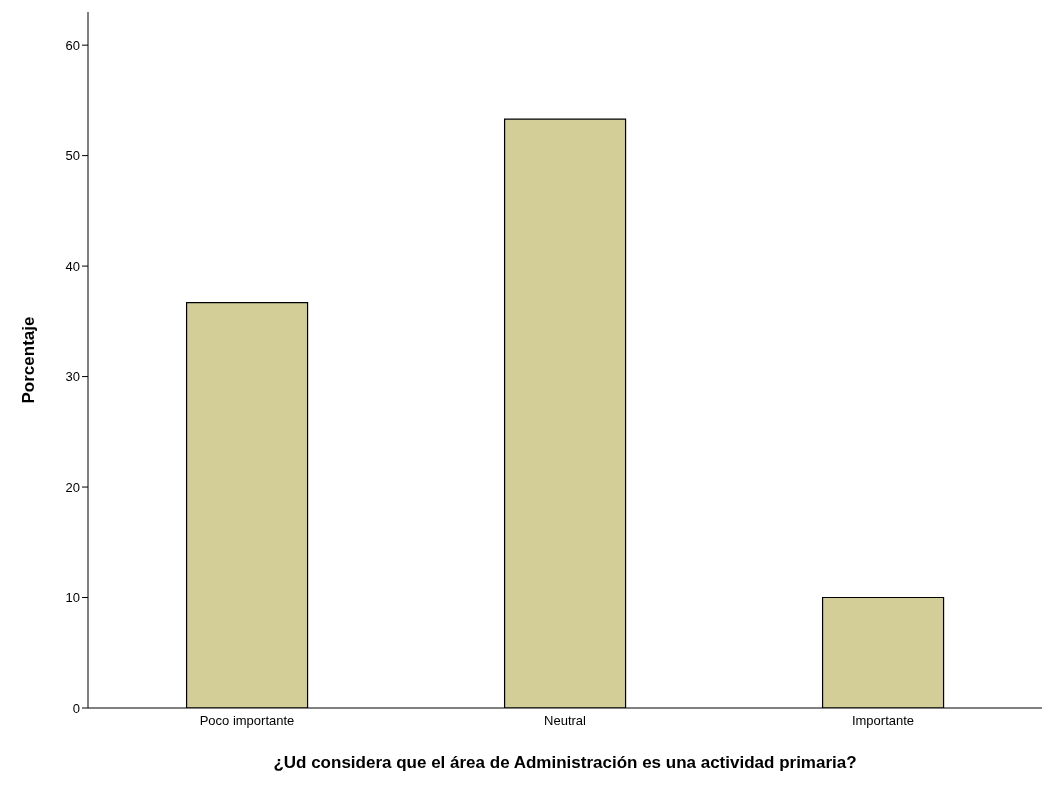 The width and height of the screenshot is (1049, 797). I want to click on y-tick-label: 10, so click(72, 598).